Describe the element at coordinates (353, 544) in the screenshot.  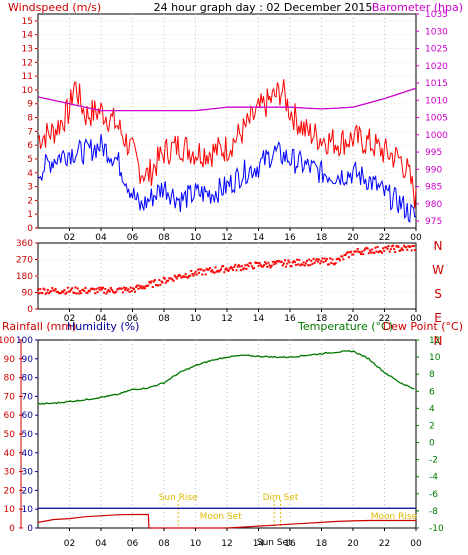
I see `temperature-x-tick-label: 20` at that location.